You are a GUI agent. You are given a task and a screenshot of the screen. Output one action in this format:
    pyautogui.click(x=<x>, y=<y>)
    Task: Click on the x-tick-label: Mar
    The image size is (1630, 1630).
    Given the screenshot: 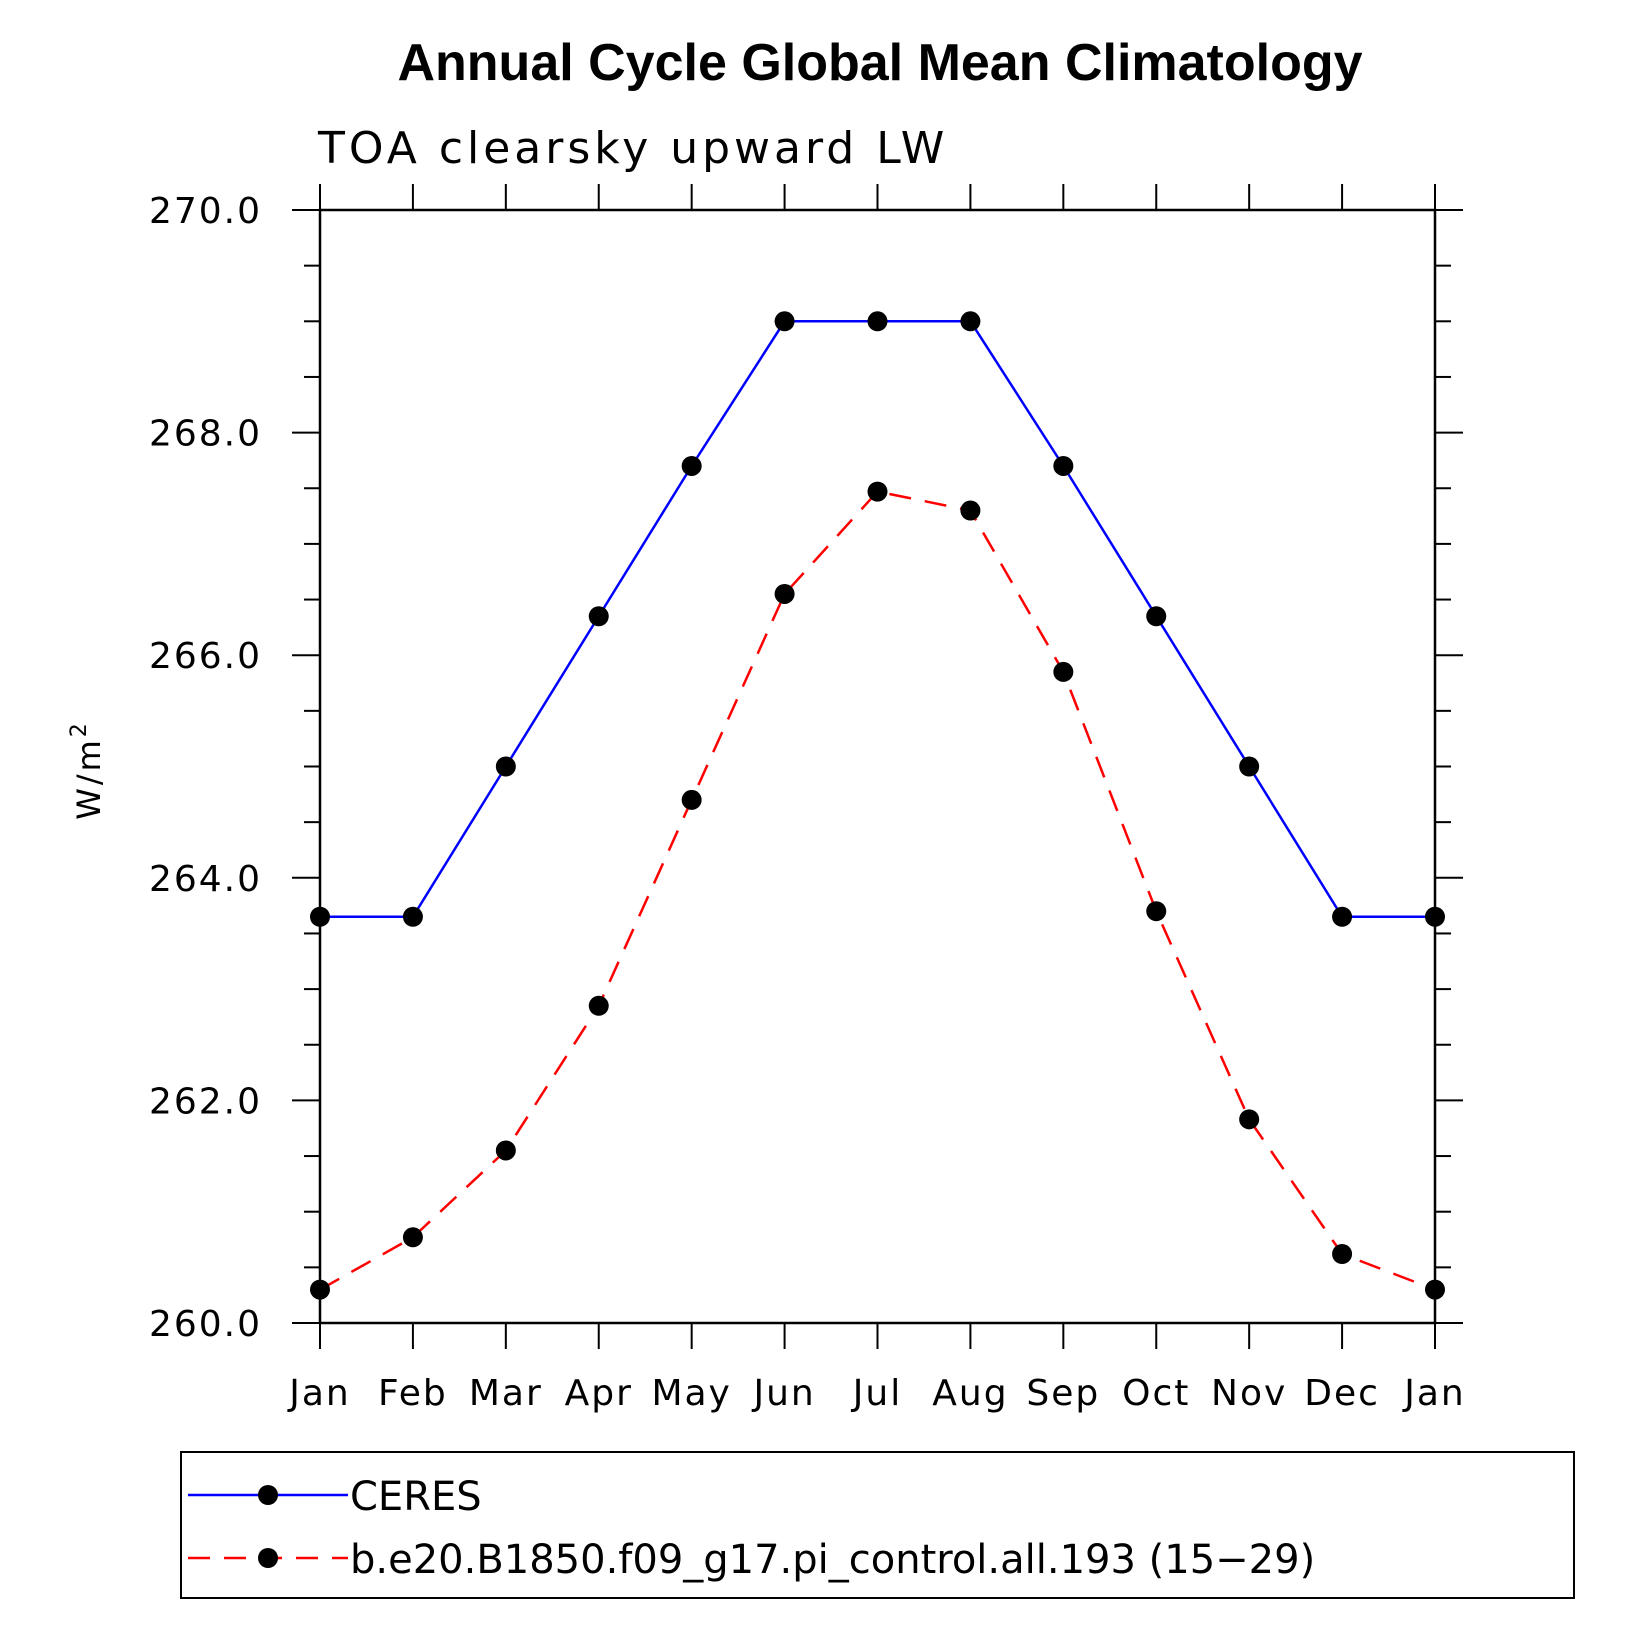 What is the action you would take?
    pyautogui.click(x=506, y=1393)
    